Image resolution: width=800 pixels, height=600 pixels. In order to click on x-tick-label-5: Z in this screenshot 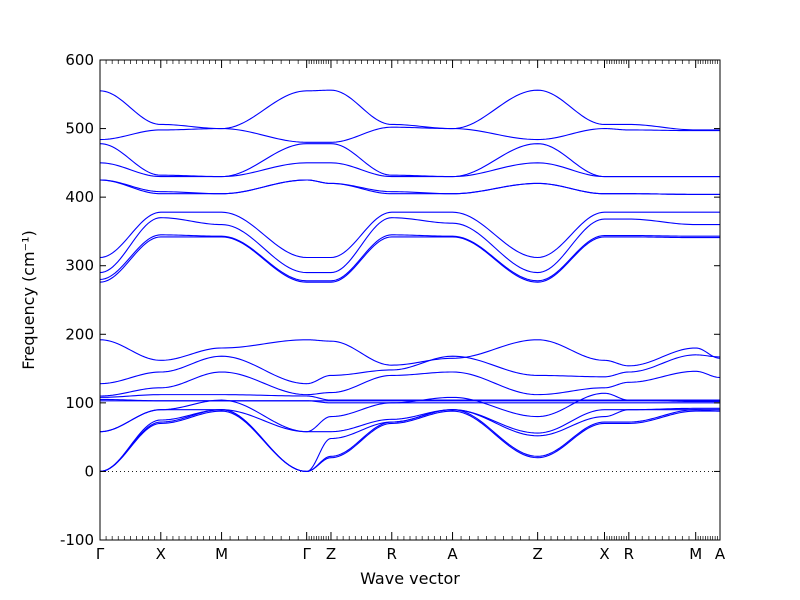, I will do `click(331, 554)`.